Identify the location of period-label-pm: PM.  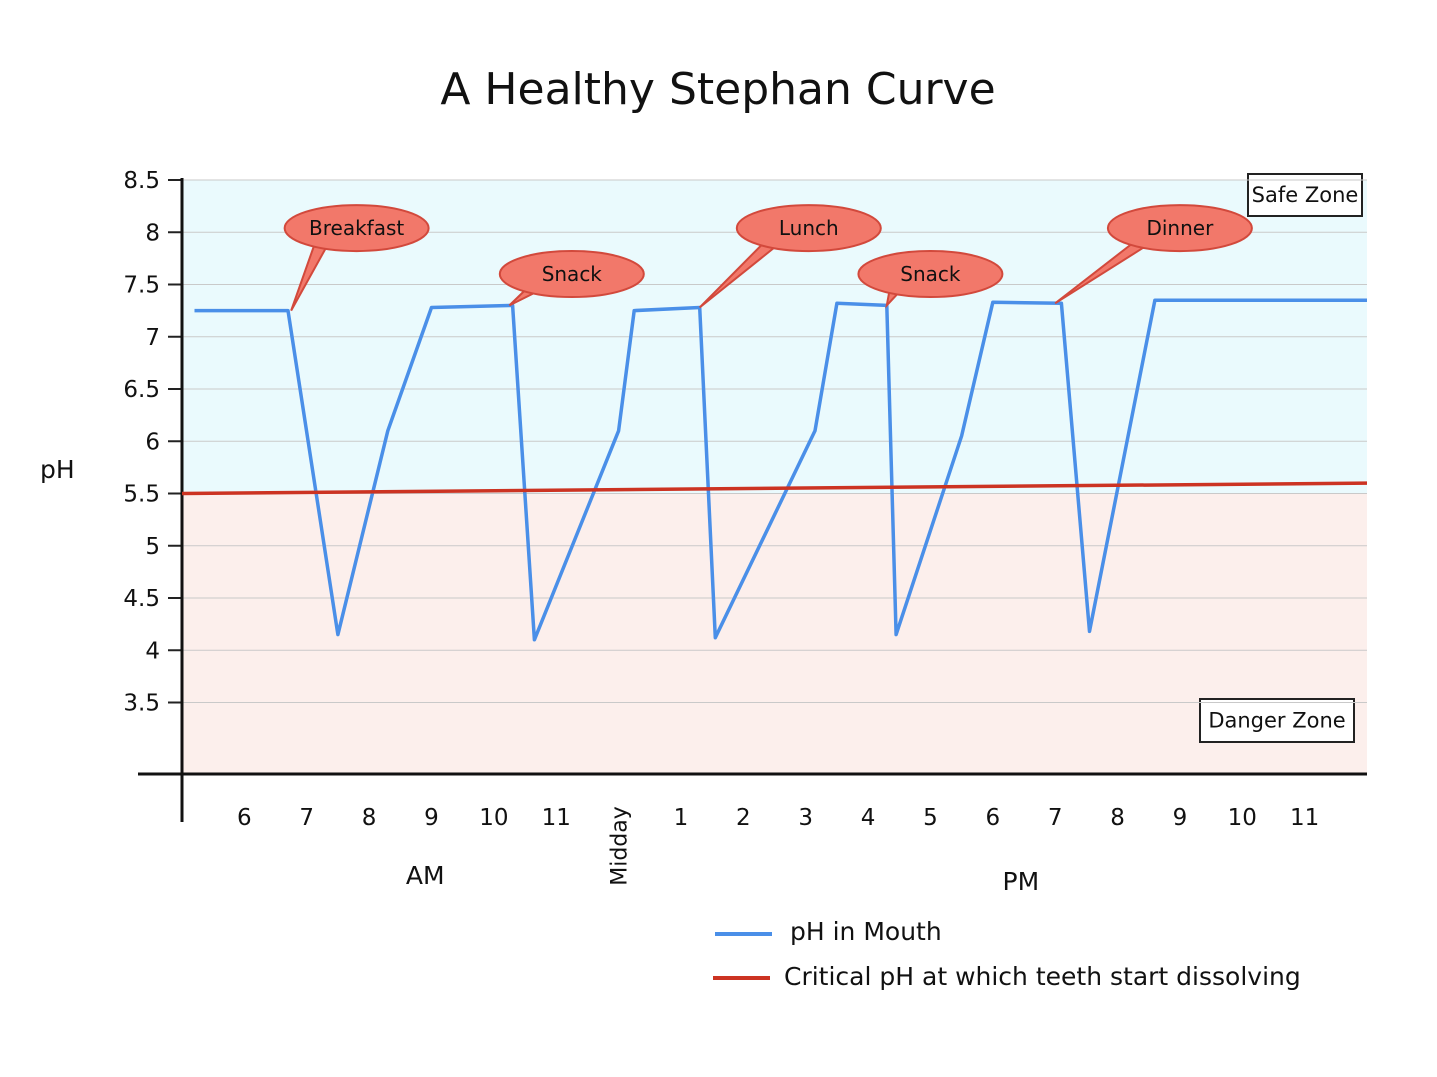
(1021, 881).